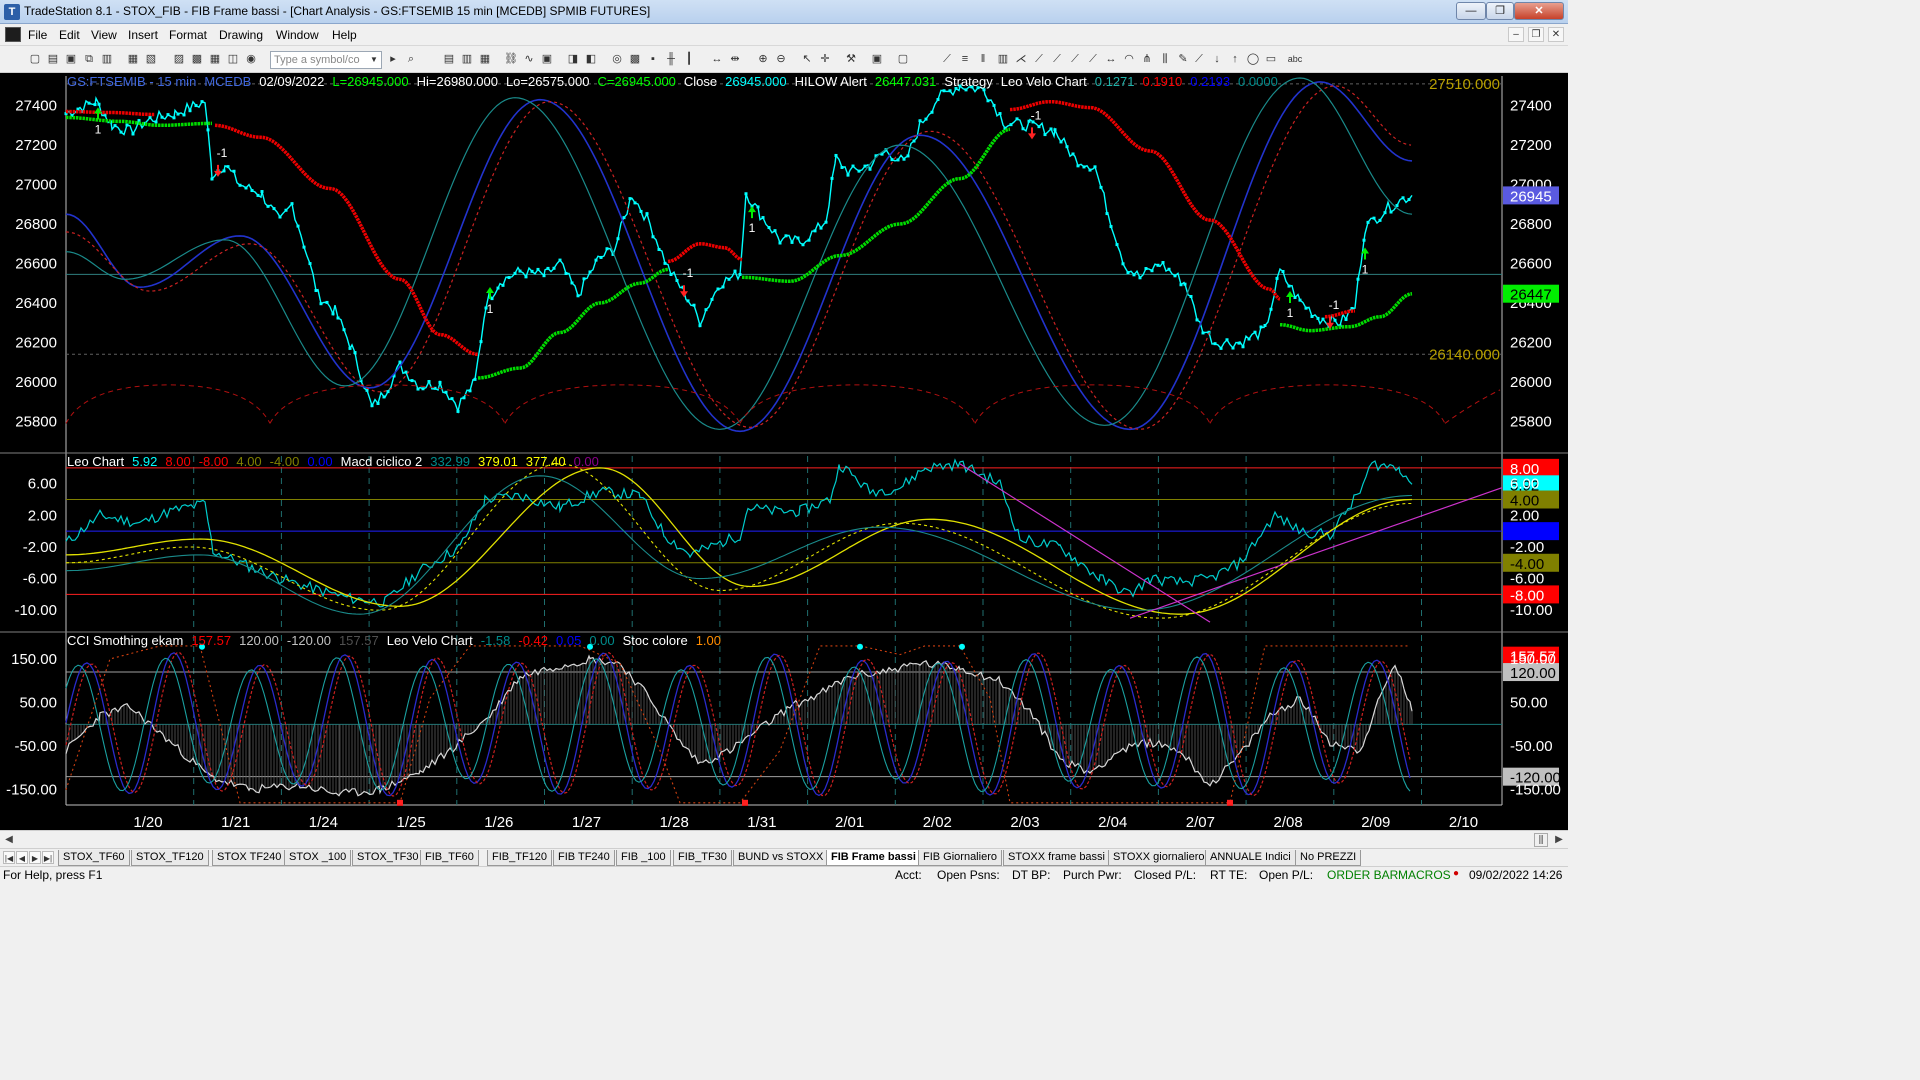  What do you see at coordinates (107, 59) in the screenshot?
I see `save-icon: ▥` at bounding box center [107, 59].